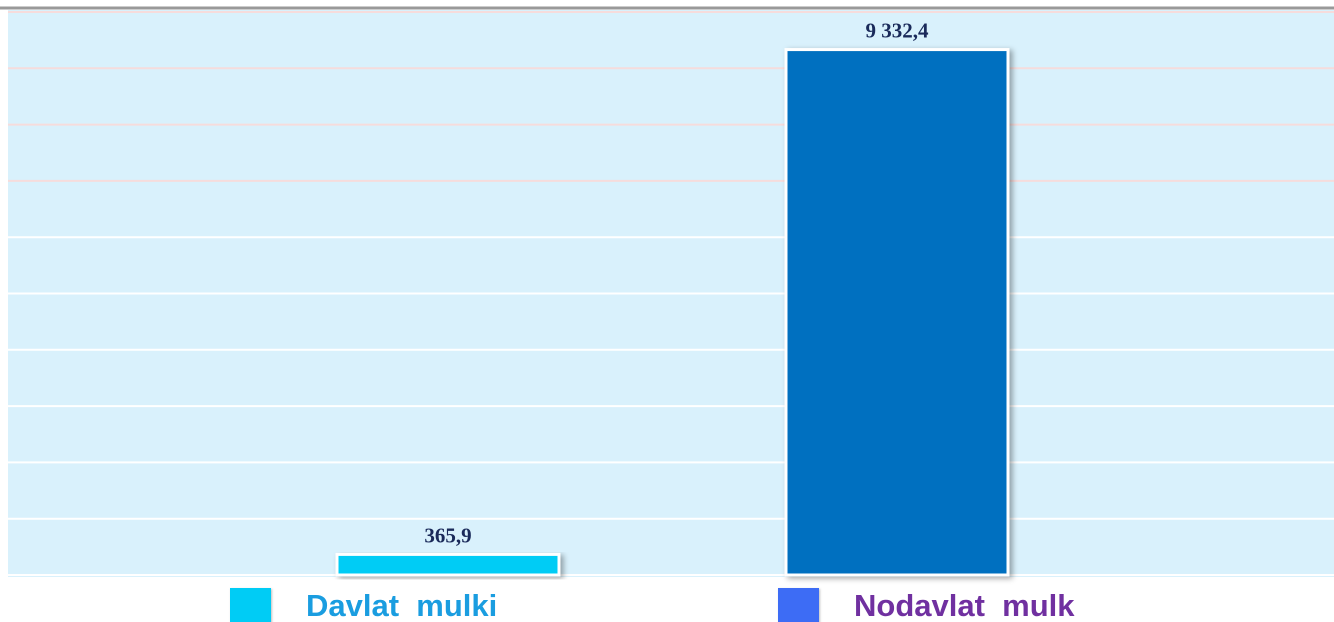 The image size is (1334, 622). I want to click on value-label: 365,9, so click(447, 535).